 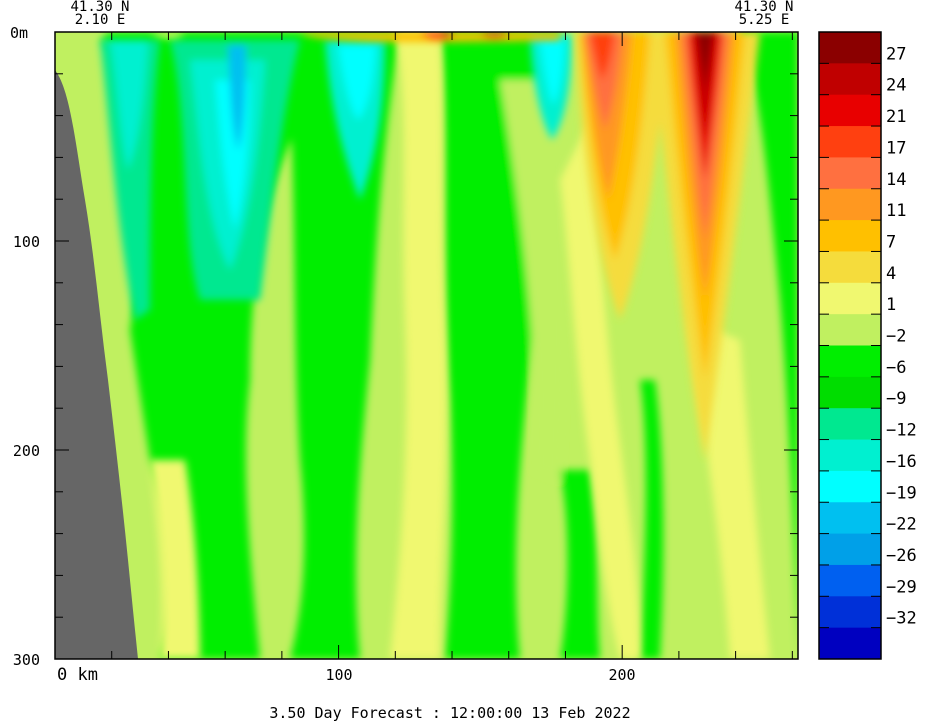 I want to click on colorbar-label: −26, so click(x=901, y=556).